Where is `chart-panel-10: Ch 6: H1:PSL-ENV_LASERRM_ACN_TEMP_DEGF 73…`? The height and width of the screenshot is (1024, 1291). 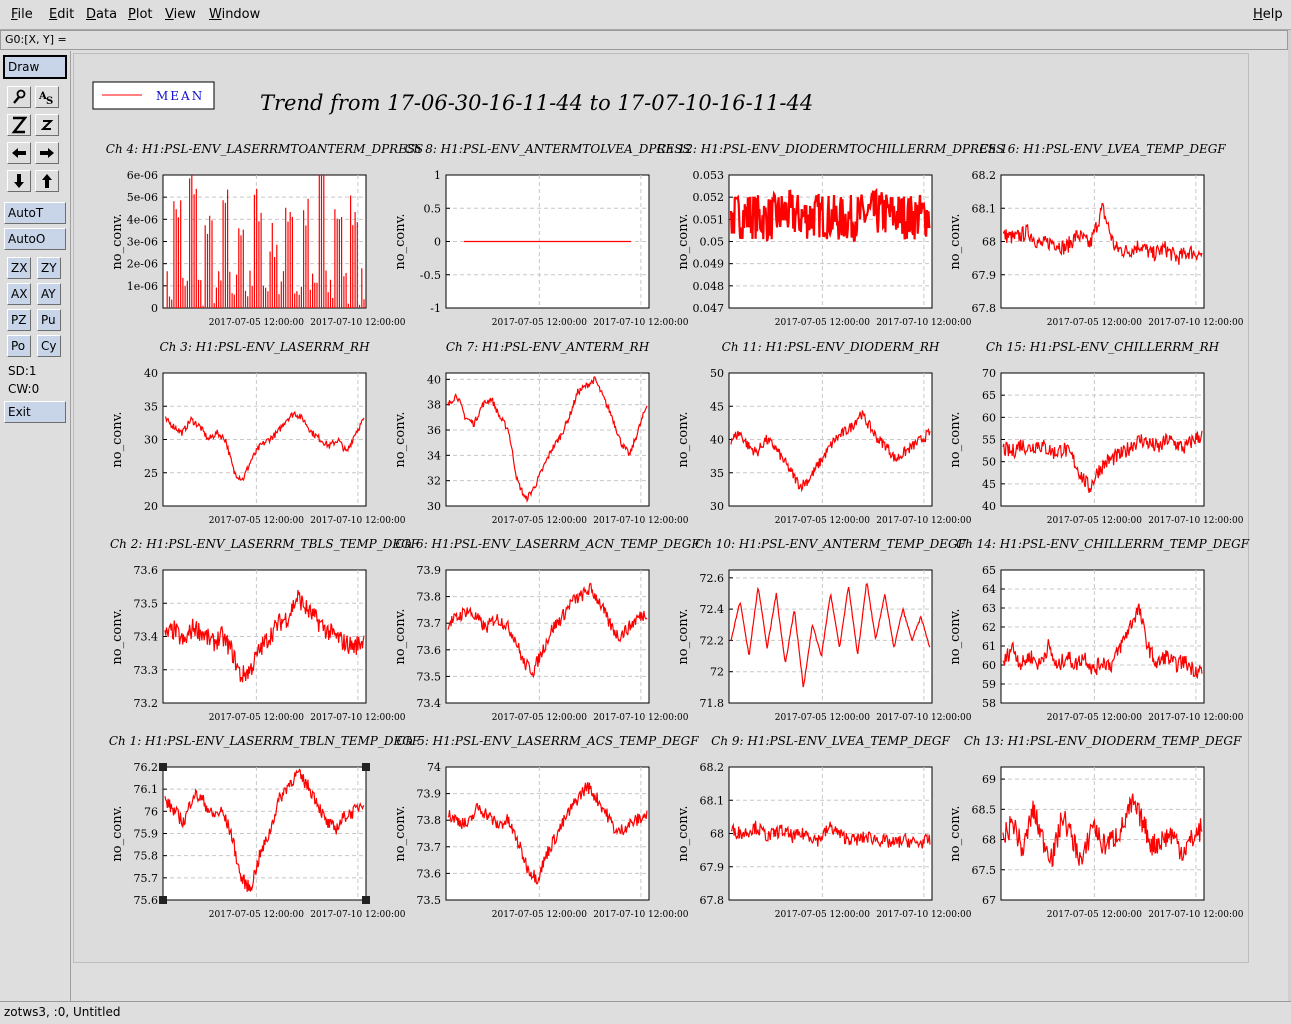
chart-panel-10: Ch 6: H1:PSL-ENV_LASERRM_ACN_TEMP_DEGF 73… is located at coordinates (546, 630).